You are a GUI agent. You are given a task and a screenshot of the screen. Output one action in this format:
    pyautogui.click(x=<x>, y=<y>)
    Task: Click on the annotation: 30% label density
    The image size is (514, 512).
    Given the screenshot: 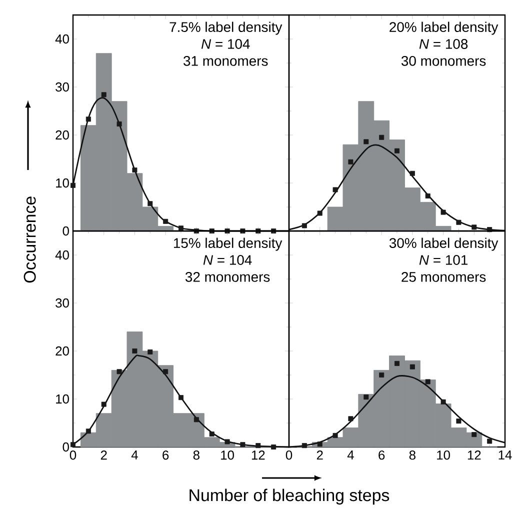 What is the action you would take?
    pyautogui.click(x=443, y=244)
    